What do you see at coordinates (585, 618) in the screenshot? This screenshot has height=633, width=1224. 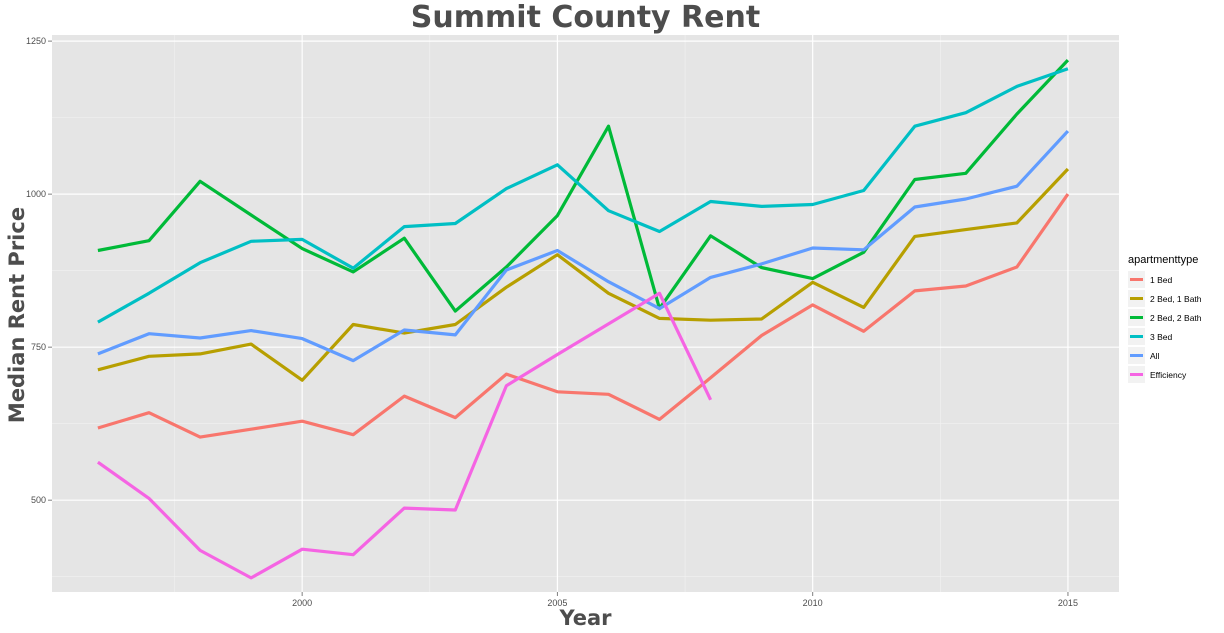 I see `x-axis-label: Year` at bounding box center [585, 618].